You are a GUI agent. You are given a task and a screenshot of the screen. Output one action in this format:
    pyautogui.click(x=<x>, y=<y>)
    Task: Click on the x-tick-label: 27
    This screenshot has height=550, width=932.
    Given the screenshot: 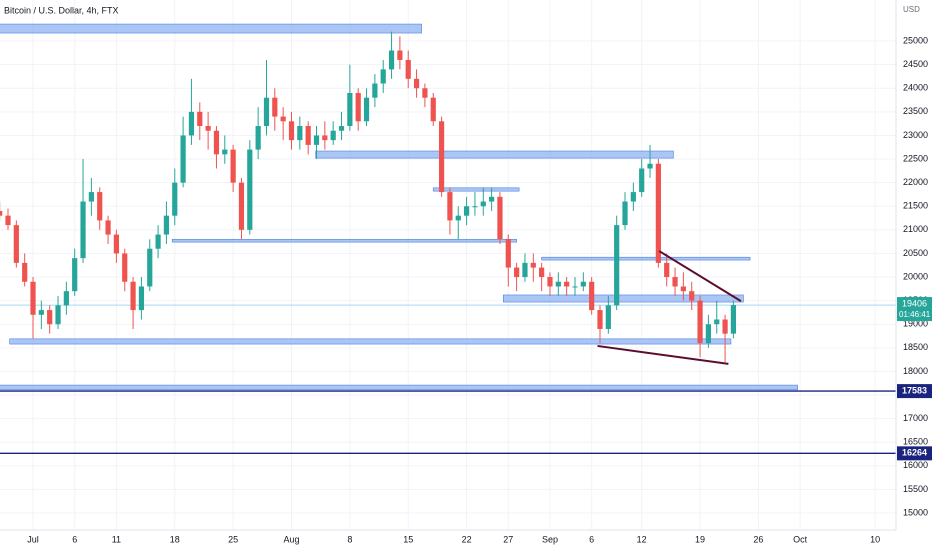 What is the action you would take?
    pyautogui.click(x=508, y=539)
    